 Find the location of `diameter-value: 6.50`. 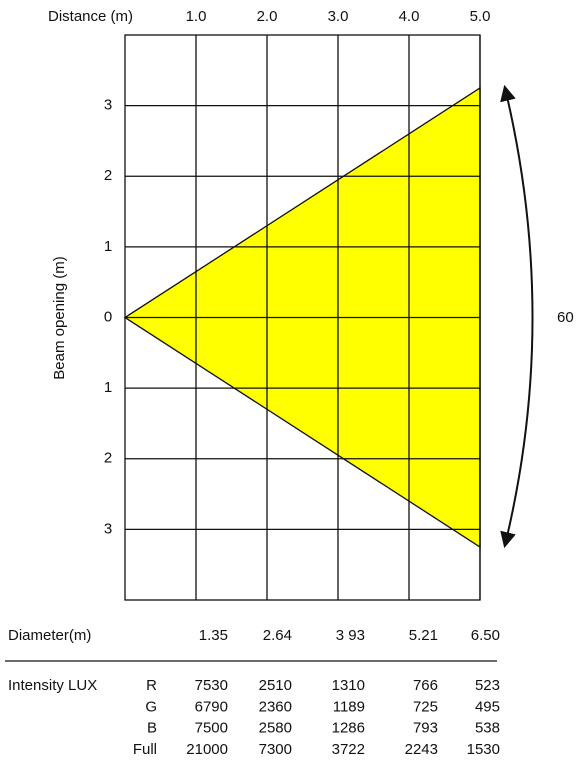

diameter-value: 6.50 is located at coordinates (485, 635).